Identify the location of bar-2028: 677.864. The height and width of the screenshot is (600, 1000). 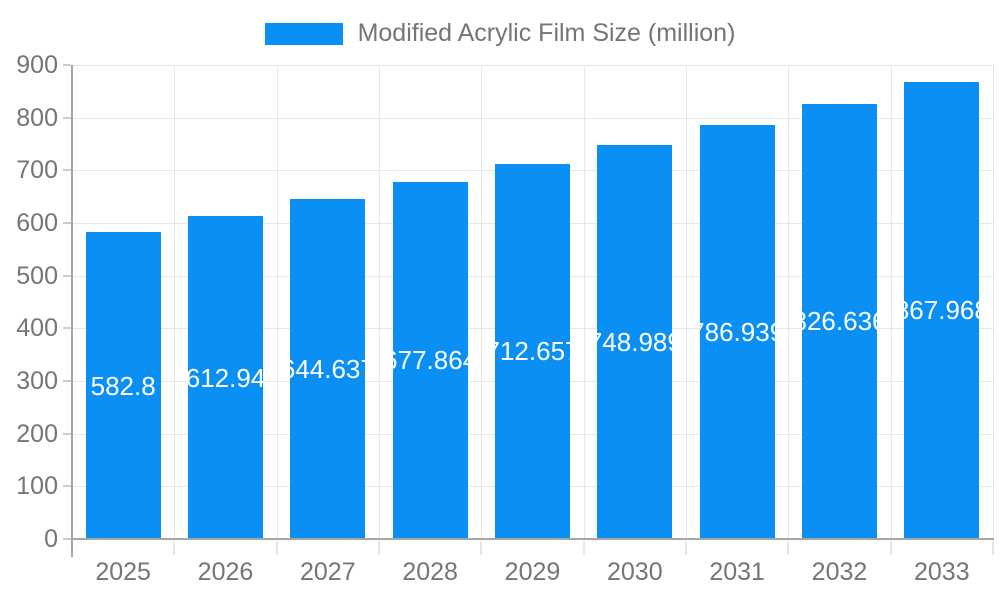
(430, 360).